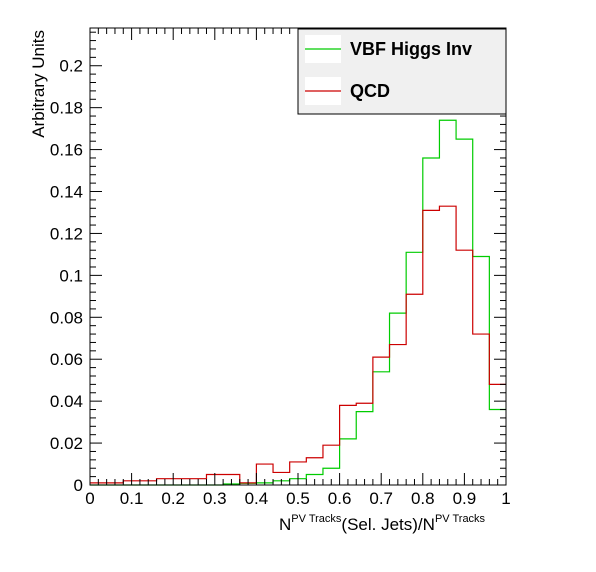 The height and width of the screenshot is (572, 596). I want to click on x-tick-label: 0.1, so click(132, 498).